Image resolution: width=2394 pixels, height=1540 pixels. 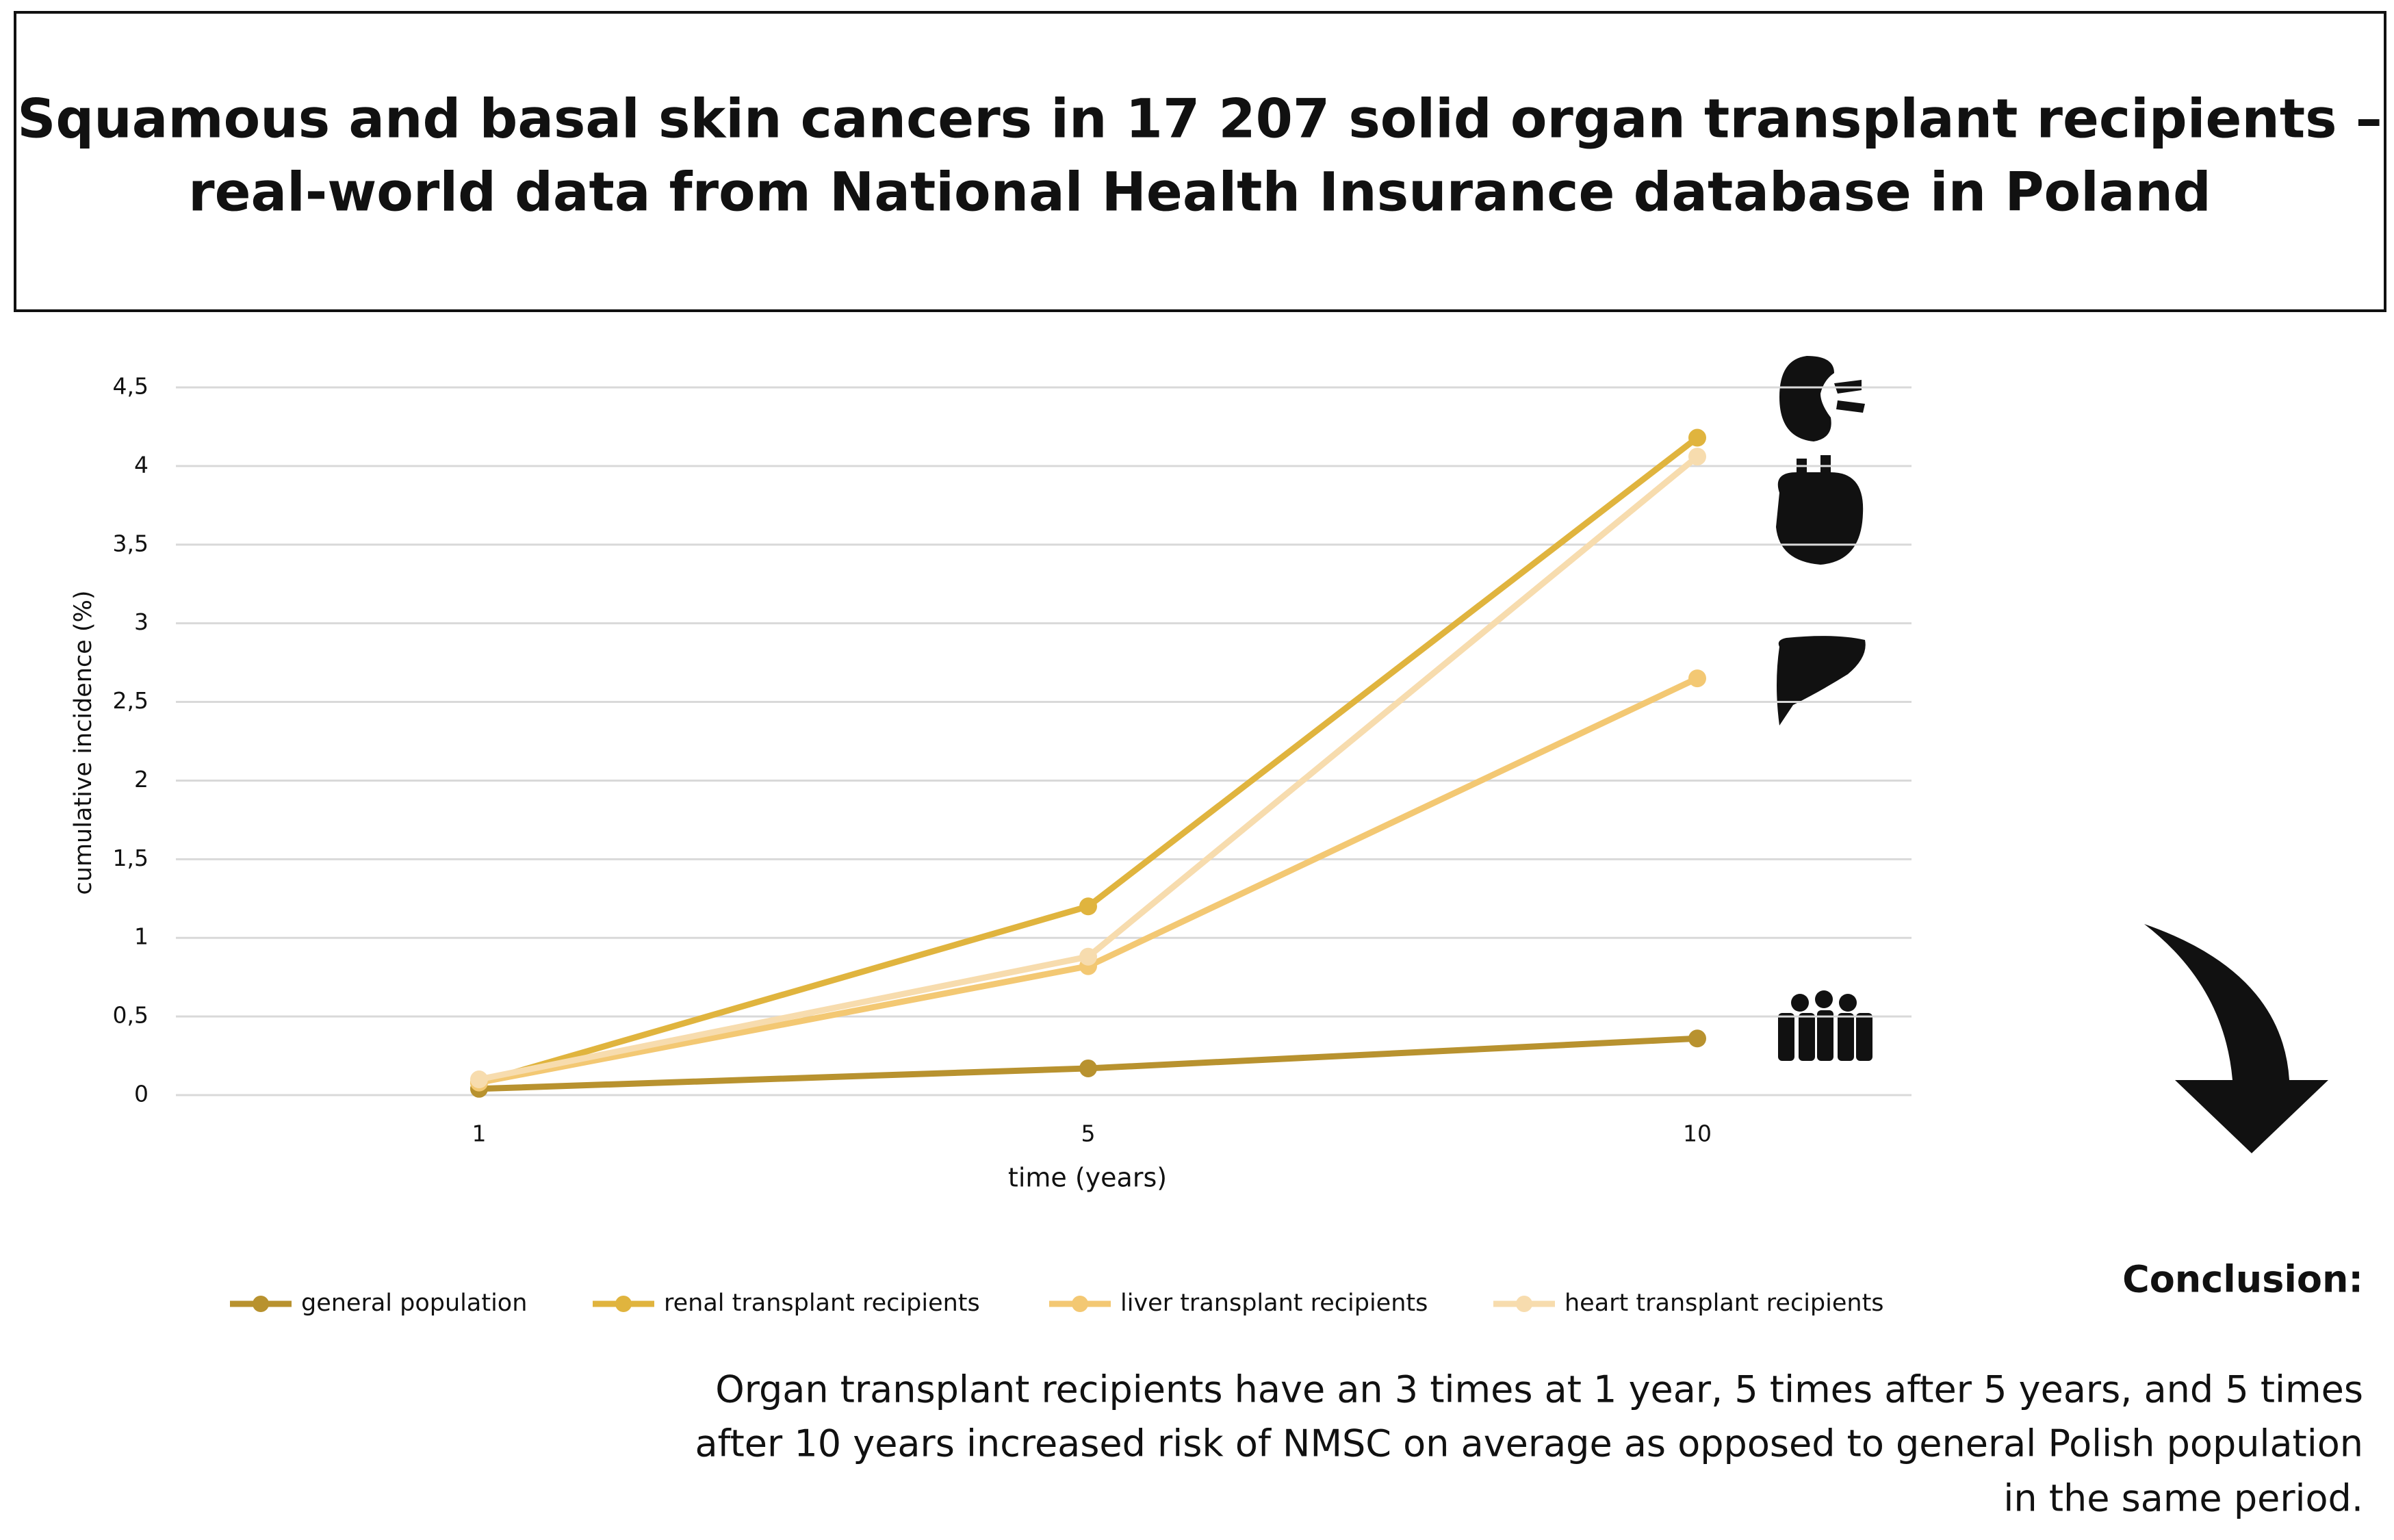 I want to click on y-tick-label: 4, so click(x=141, y=464).